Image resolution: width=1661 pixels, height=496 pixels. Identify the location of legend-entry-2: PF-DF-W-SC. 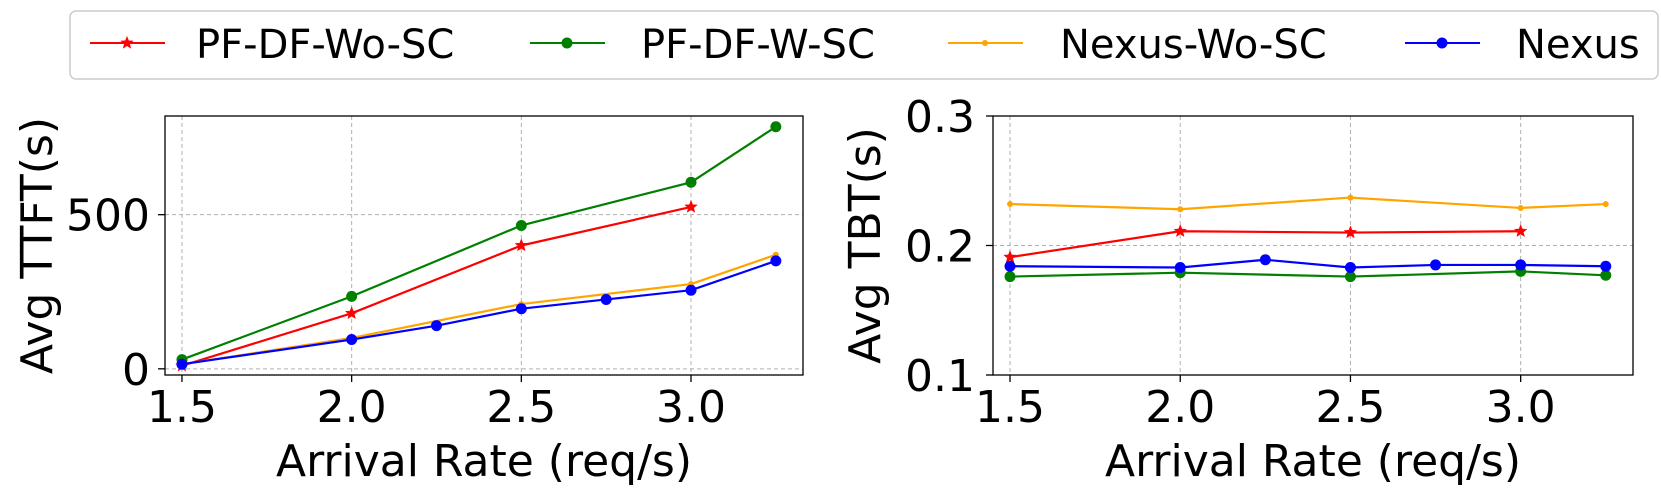
(702, 45).